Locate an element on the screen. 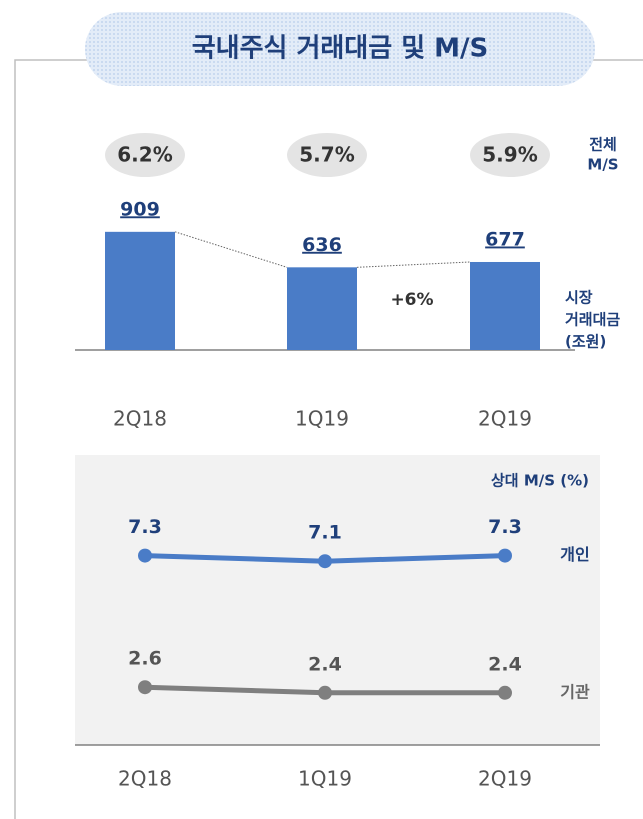 Image resolution: width=643 pixels, height=819 pixels. value-axis-label: 시장 is located at coordinates (579, 298).